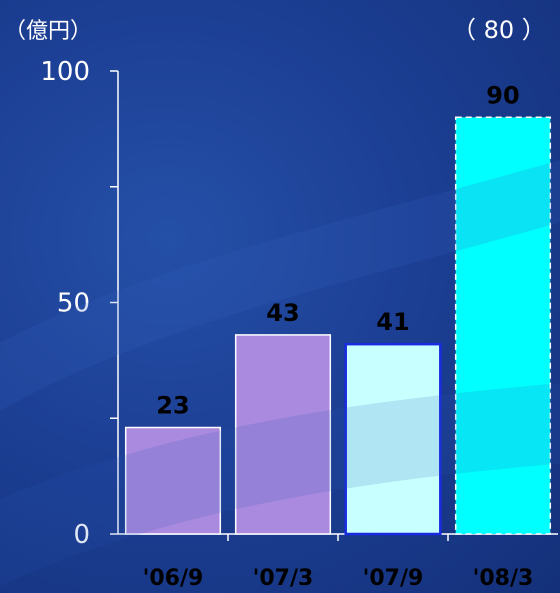 This screenshot has width=560, height=593. Describe the element at coordinates (503, 578) in the screenshot. I see `x-tick-label: '08/3` at that location.